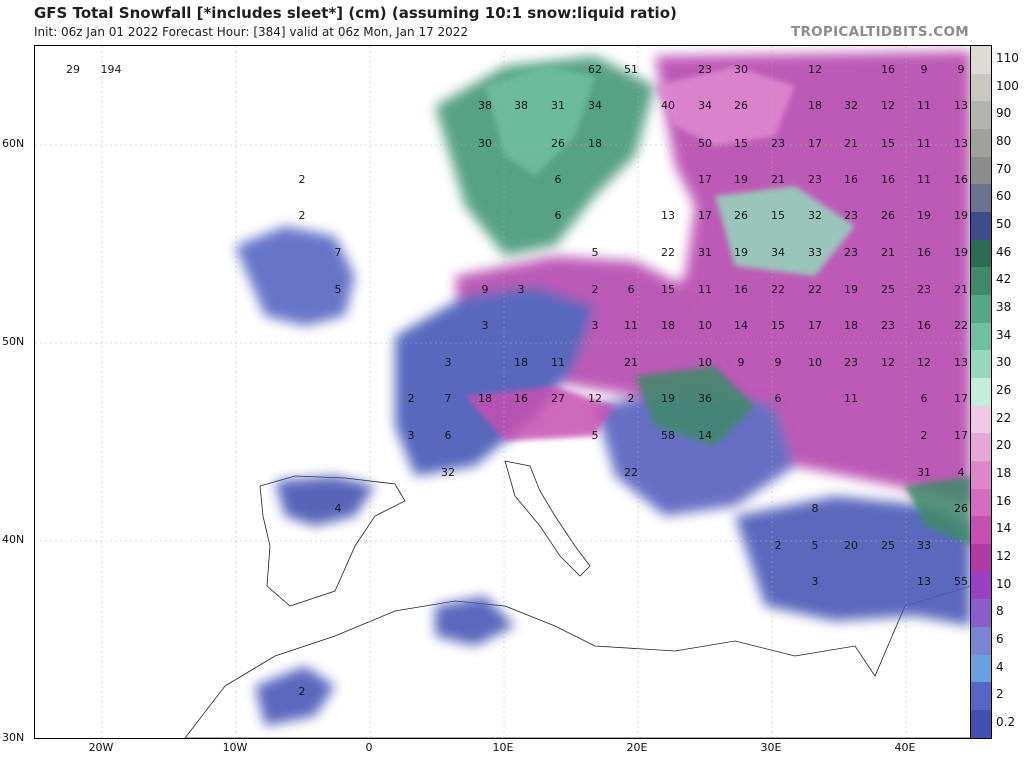  Describe the element at coordinates (325, 501) in the screenshot. I see `snow-iberia-spots` at that location.